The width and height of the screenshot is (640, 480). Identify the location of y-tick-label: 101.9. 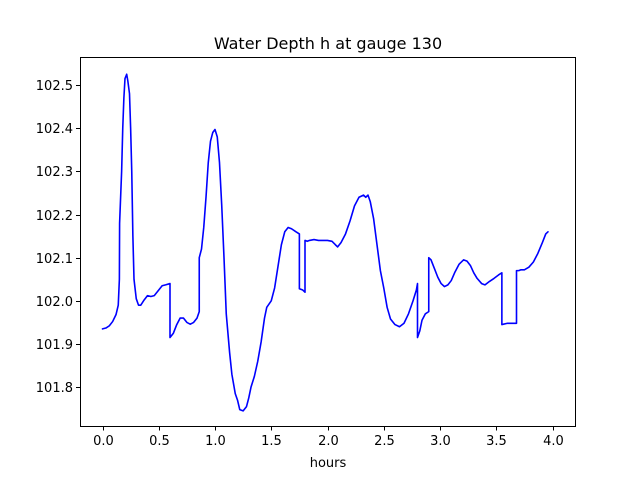
(54, 345).